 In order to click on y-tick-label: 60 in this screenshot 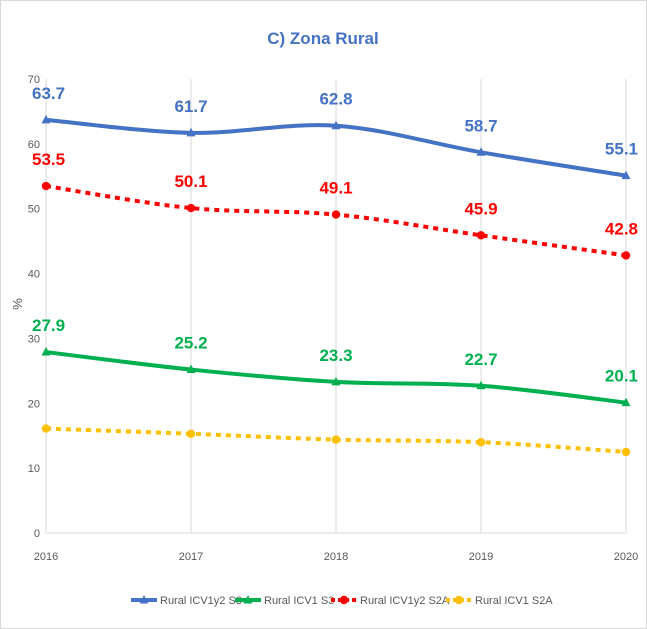, I will do `click(34, 145)`.